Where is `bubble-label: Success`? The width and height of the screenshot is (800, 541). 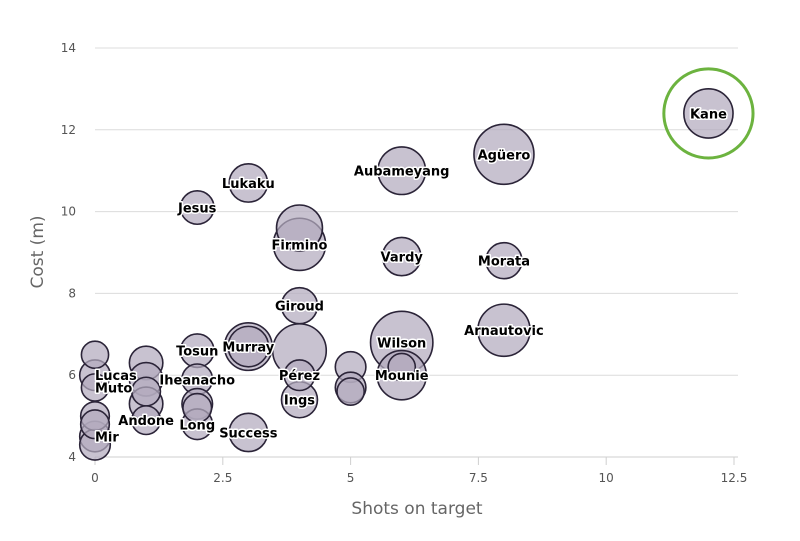 bubble-label: Success is located at coordinates (248, 433).